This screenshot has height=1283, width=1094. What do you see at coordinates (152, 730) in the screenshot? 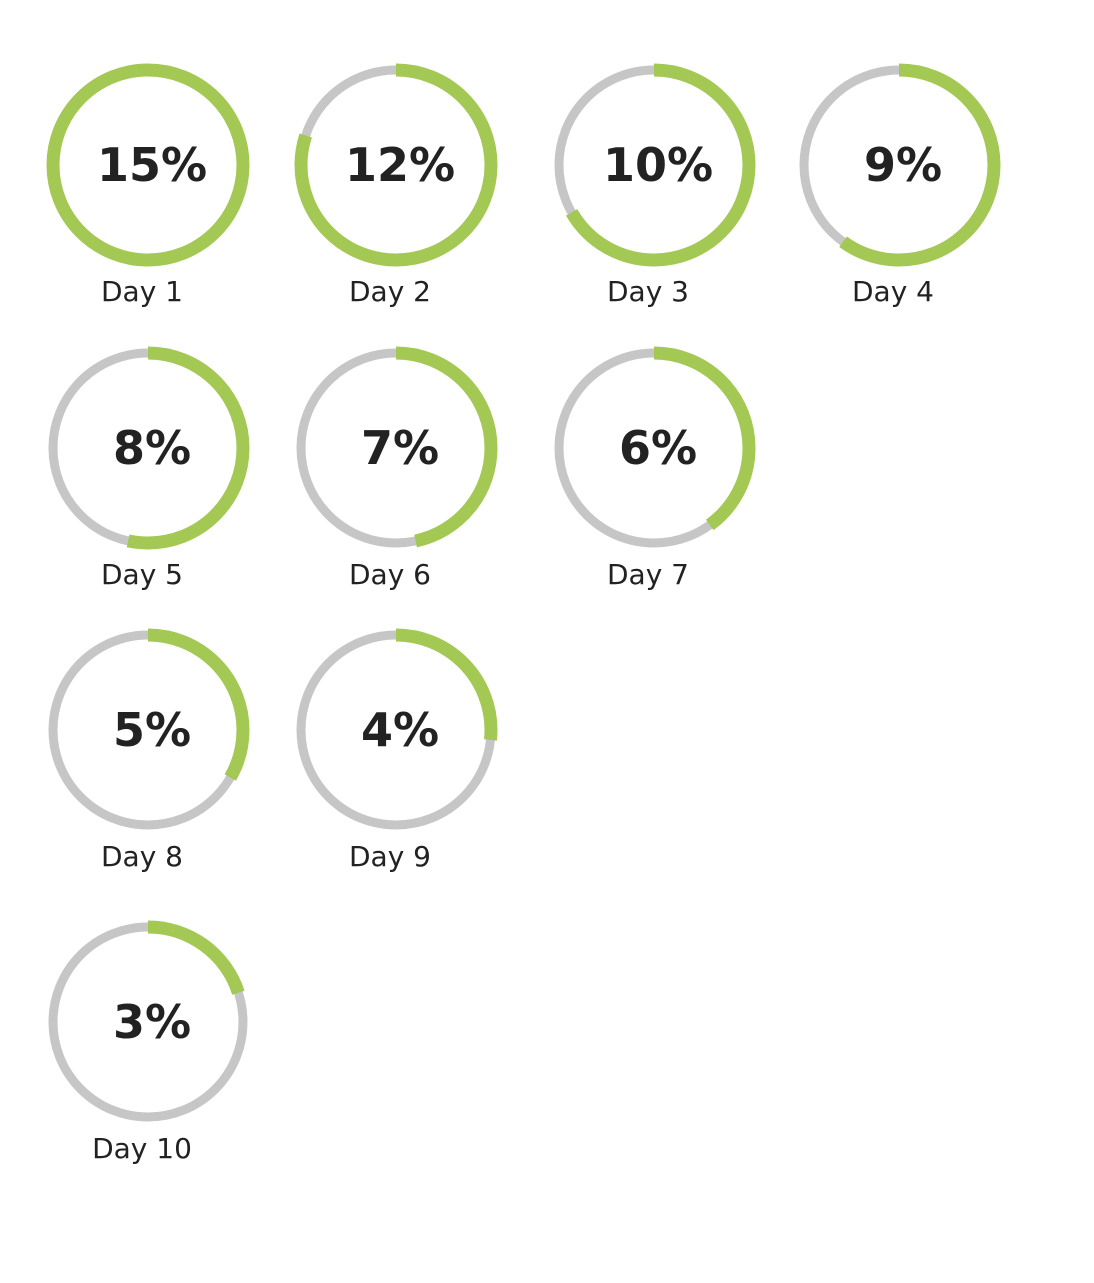
I see `ring-value-label: 5%` at bounding box center [152, 730].